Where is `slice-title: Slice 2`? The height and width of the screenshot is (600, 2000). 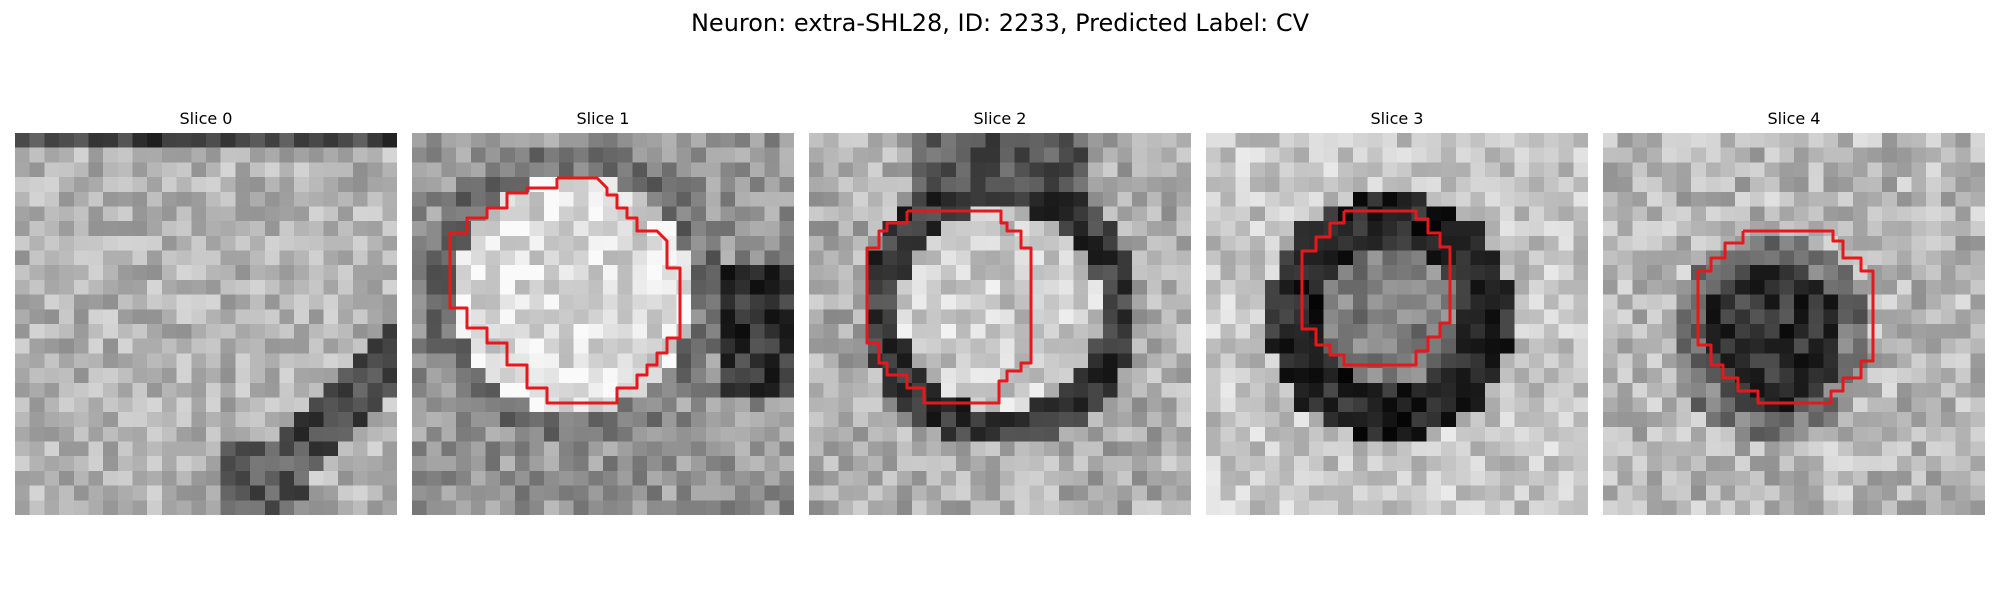
slice-title: Slice 2 is located at coordinates (1000, 118).